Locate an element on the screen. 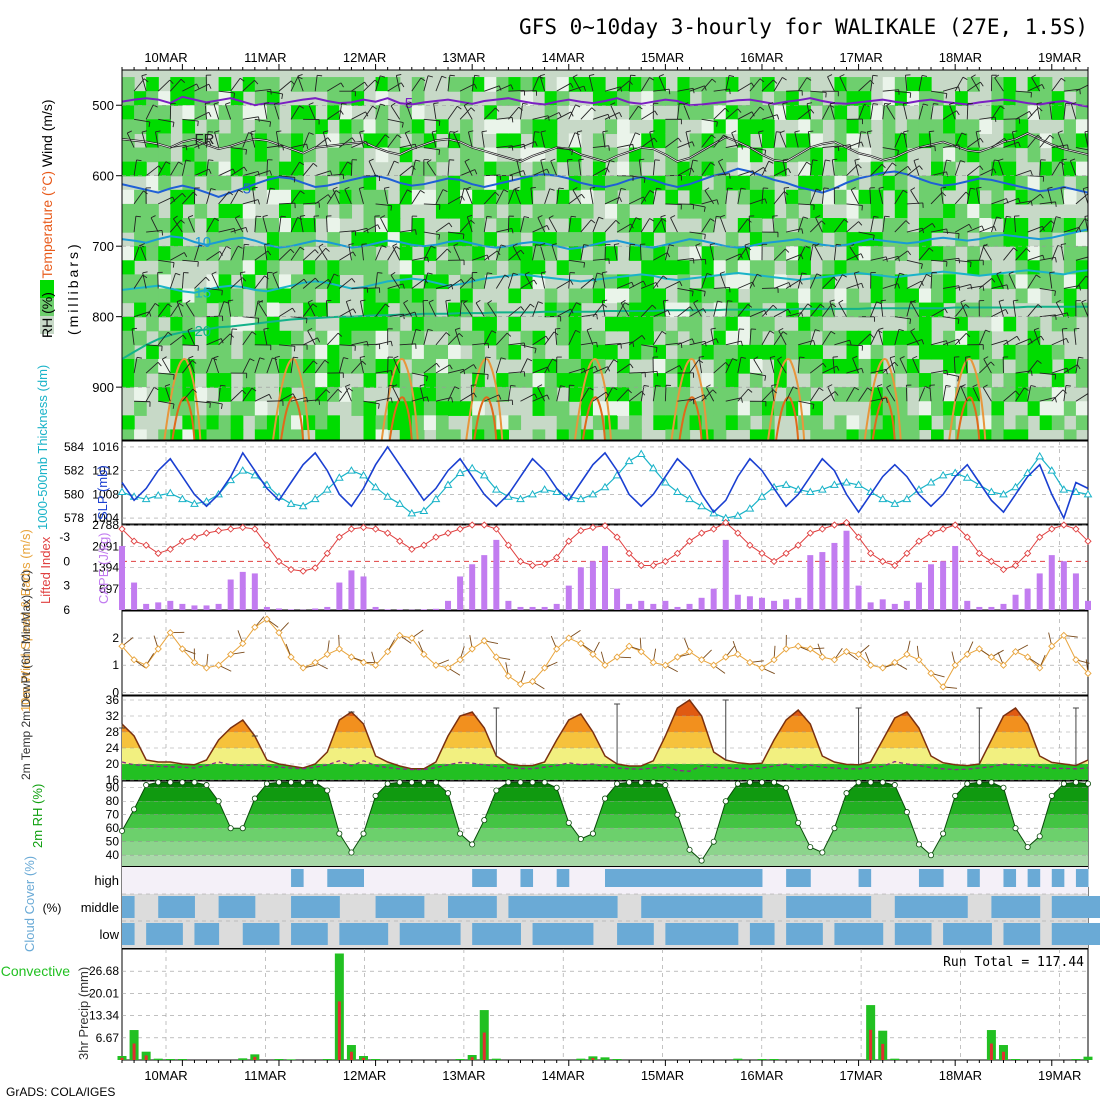 The height and width of the screenshot is (1100, 1100). thickness-point is located at coordinates (472, 467).